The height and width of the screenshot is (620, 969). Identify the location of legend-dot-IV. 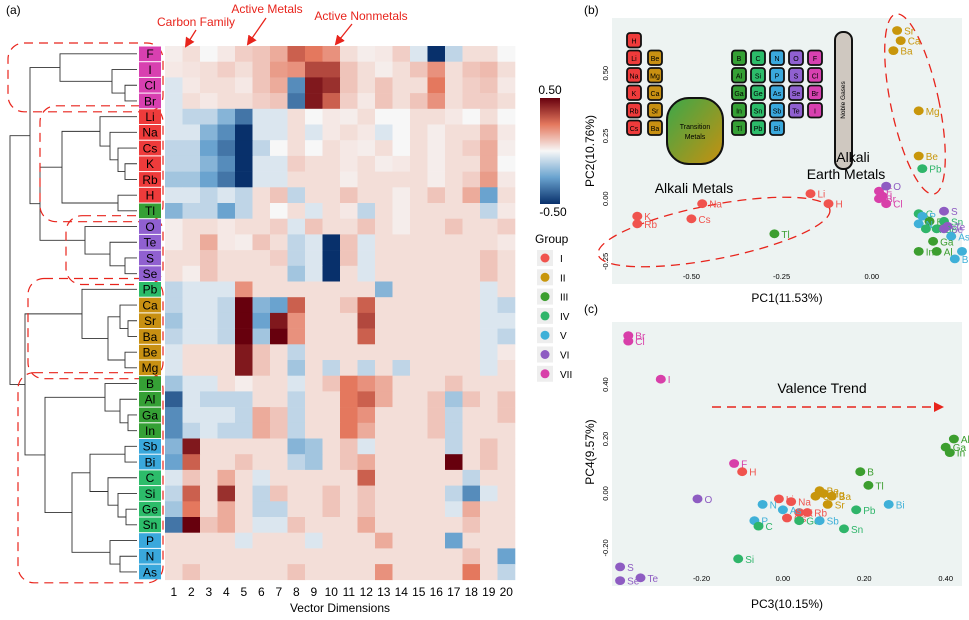
(545, 316).